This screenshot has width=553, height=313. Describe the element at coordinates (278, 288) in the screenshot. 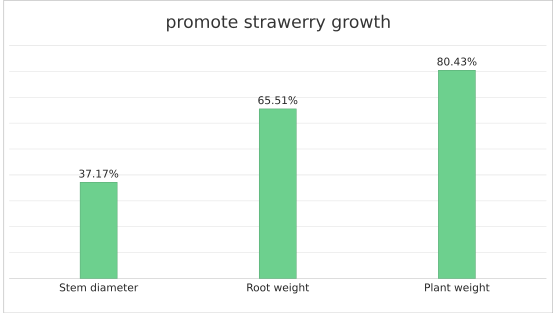

I see `x-tick-label: Root weight` at that location.